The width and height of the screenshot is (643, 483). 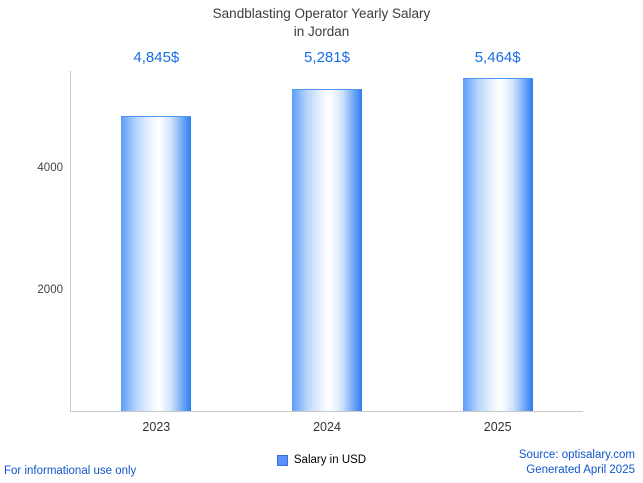 What do you see at coordinates (497, 57) in the screenshot?
I see `bar-value-label: 5,464$` at bounding box center [497, 57].